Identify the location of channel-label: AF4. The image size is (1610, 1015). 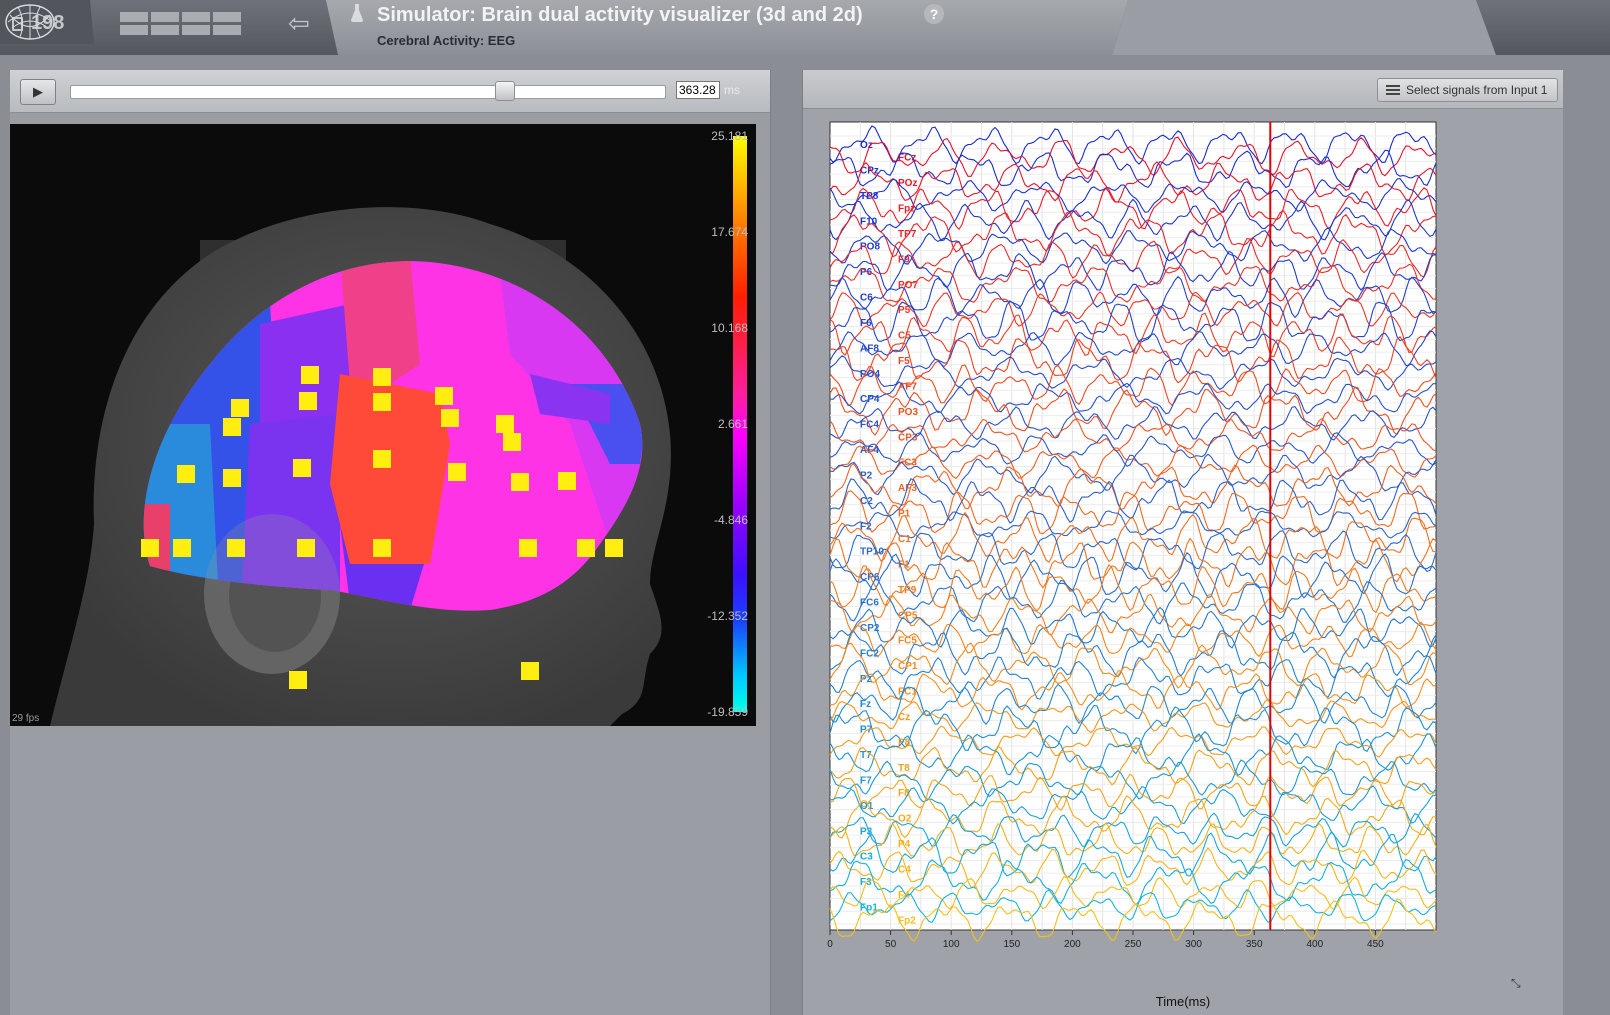
(869, 450).